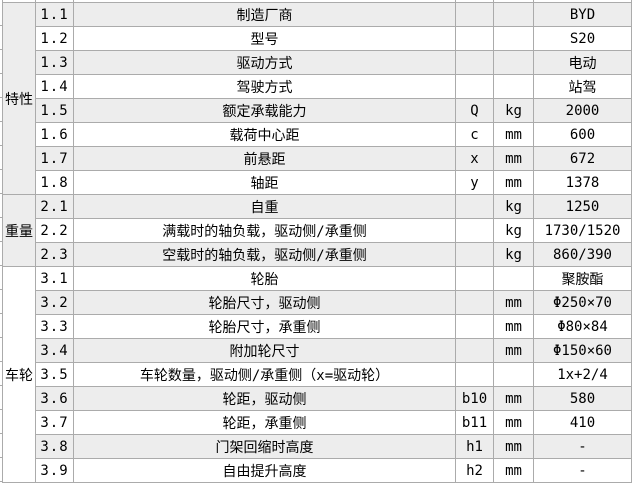 This screenshot has width=633, height=483. I want to click on value-cell: 672, so click(582, 158).